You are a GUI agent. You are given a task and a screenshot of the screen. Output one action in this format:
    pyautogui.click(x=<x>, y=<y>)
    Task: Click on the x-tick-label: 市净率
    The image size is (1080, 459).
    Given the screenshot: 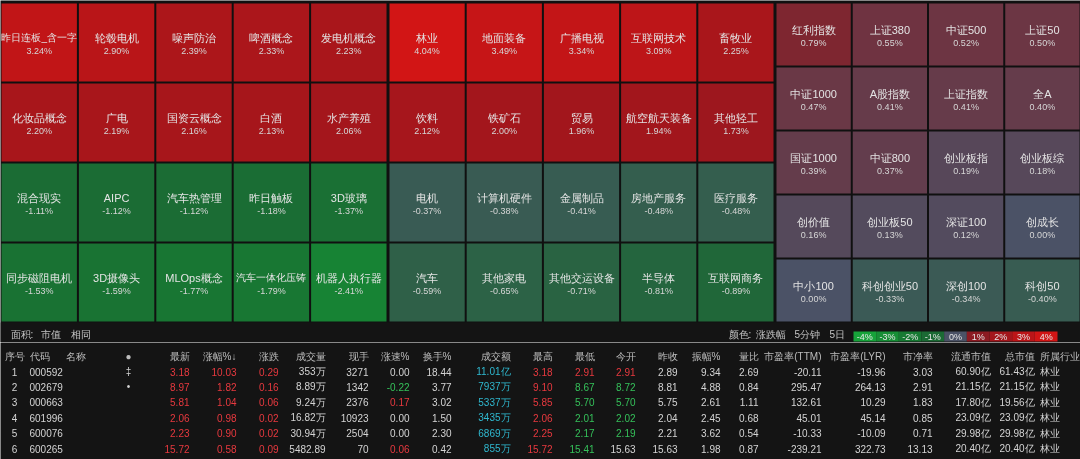 What is the action you would take?
    pyautogui.click(x=917, y=356)
    